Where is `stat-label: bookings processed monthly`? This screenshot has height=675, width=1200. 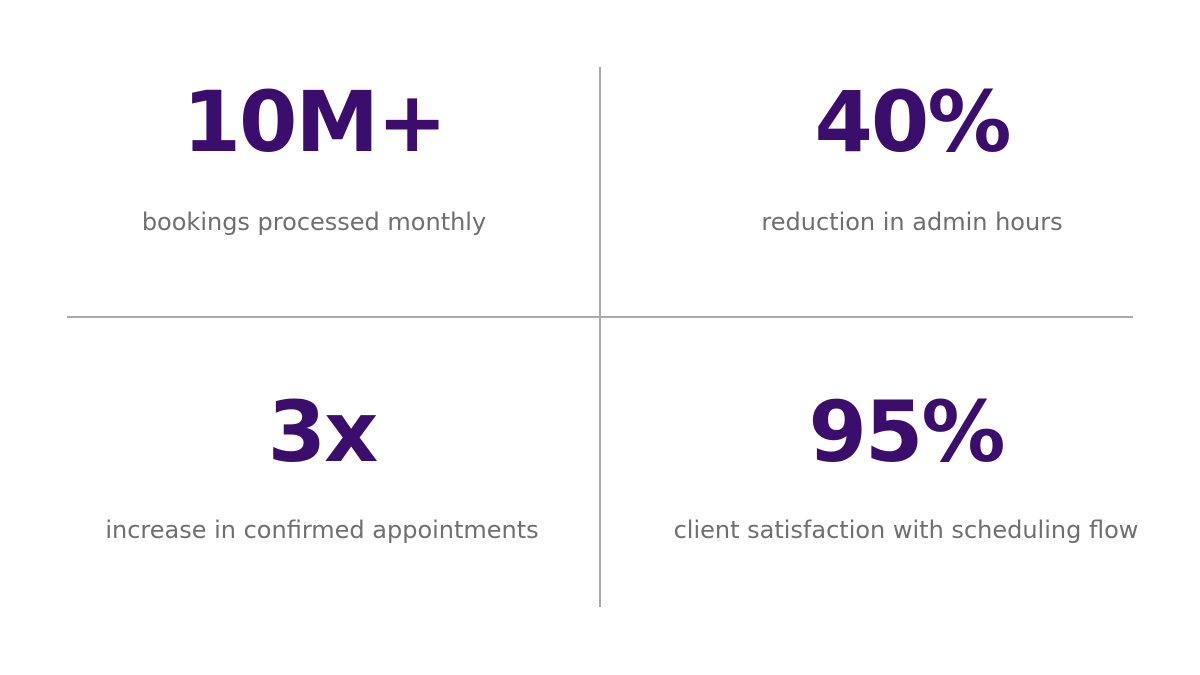
stat-label: bookings processed monthly is located at coordinates (314, 222).